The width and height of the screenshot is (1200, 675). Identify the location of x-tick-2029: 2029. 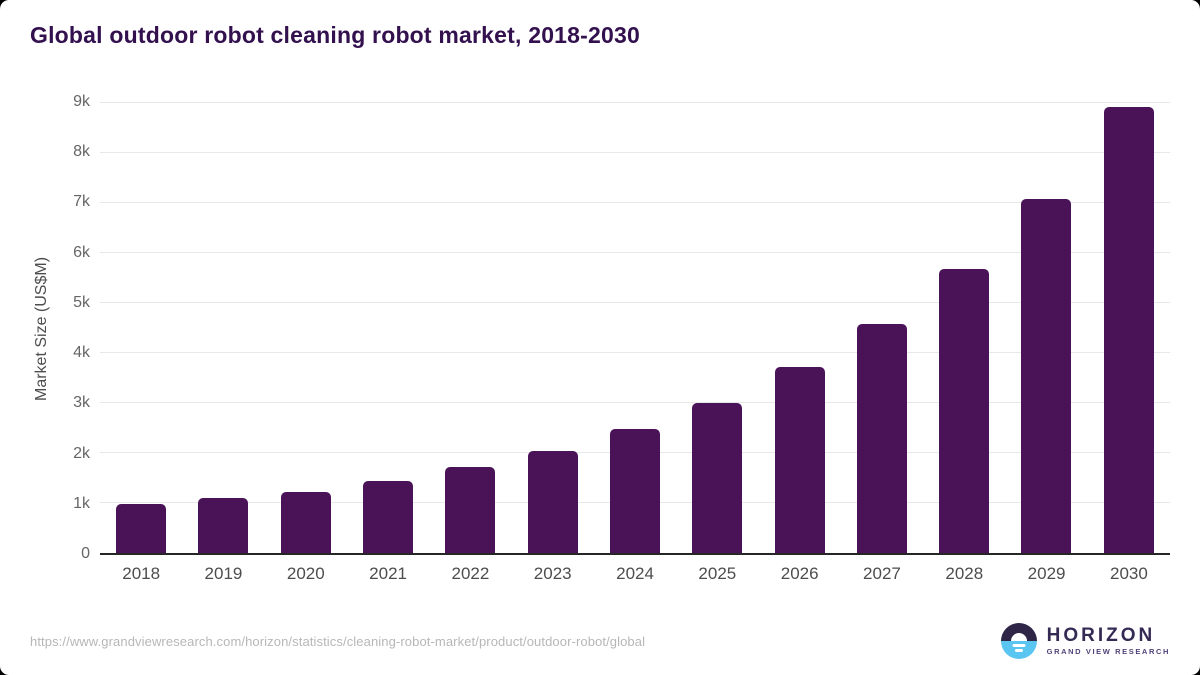
(1046, 573).